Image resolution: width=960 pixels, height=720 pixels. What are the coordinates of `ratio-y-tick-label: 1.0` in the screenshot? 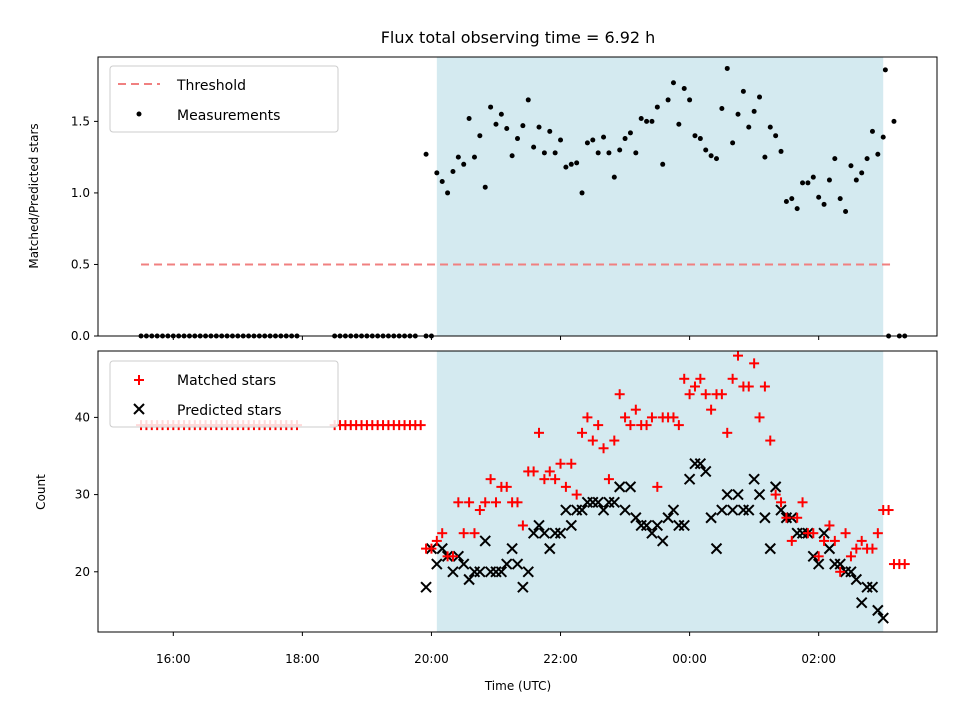 It's located at (80, 193).